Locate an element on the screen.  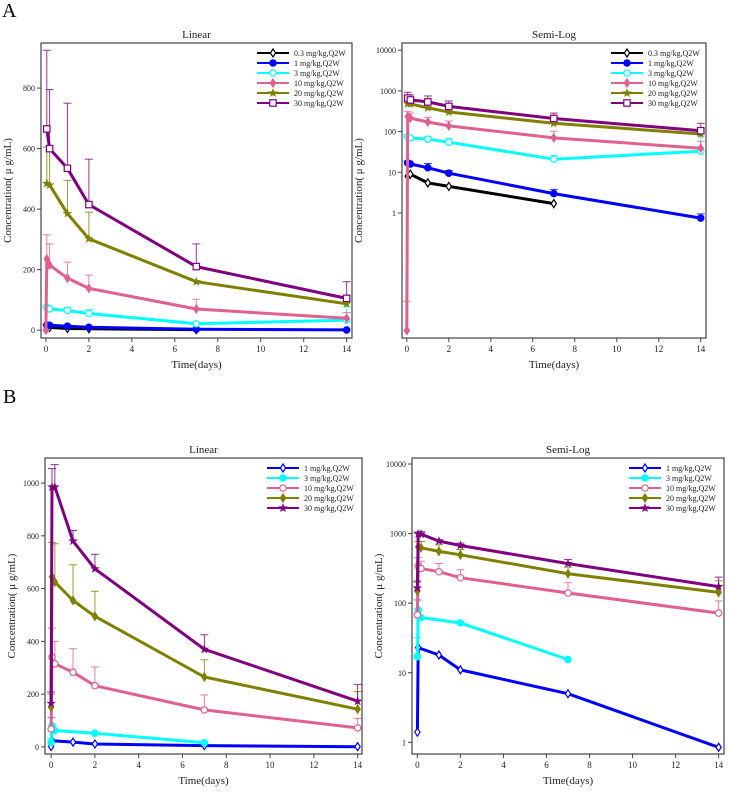
legend-label: 3 mg/kg,Q2W is located at coordinates (689, 478).